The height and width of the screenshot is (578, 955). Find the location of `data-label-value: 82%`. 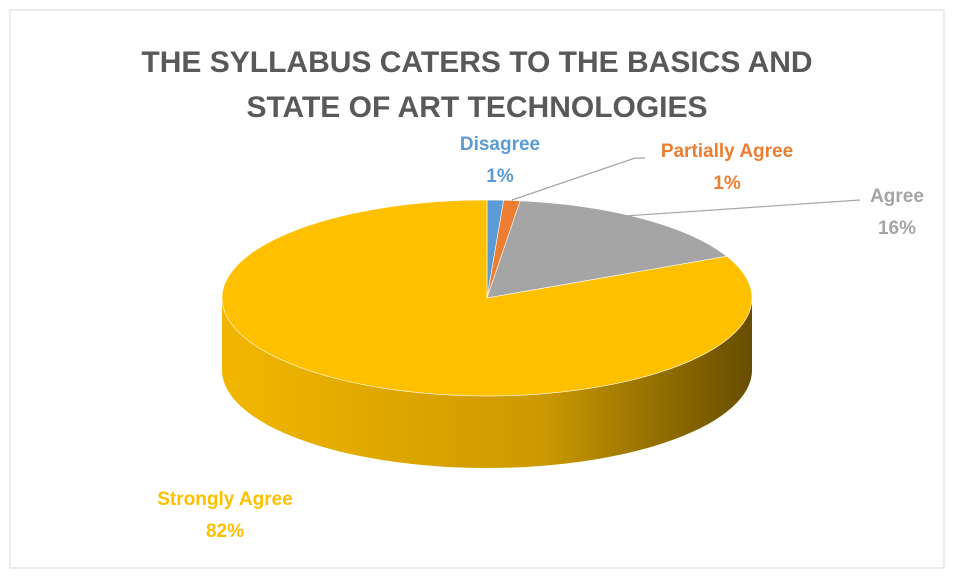

data-label-value: 82% is located at coordinates (225, 531).